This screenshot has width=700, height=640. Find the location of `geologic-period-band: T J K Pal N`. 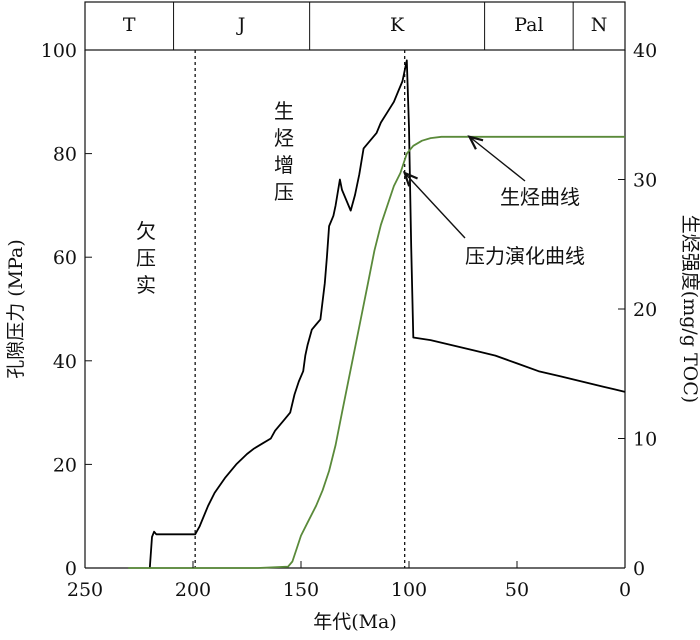

geologic-period-band: T J K Pal N is located at coordinates (355, 26).